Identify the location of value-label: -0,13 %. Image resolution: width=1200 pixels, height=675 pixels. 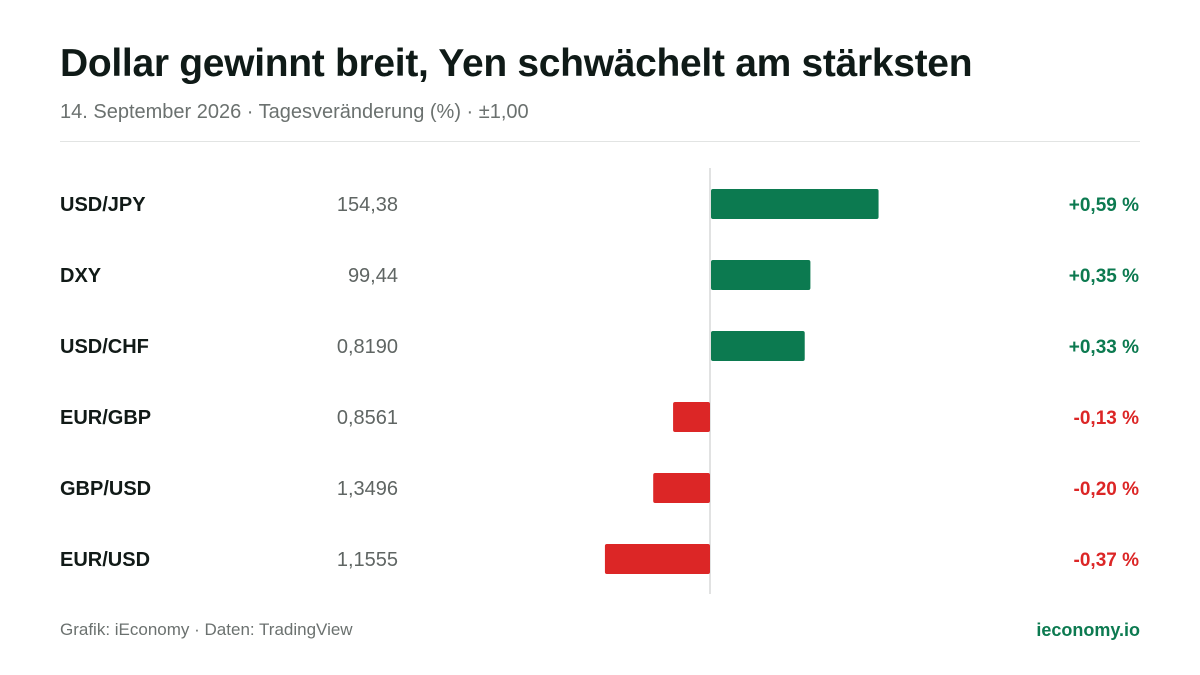
(1107, 418).